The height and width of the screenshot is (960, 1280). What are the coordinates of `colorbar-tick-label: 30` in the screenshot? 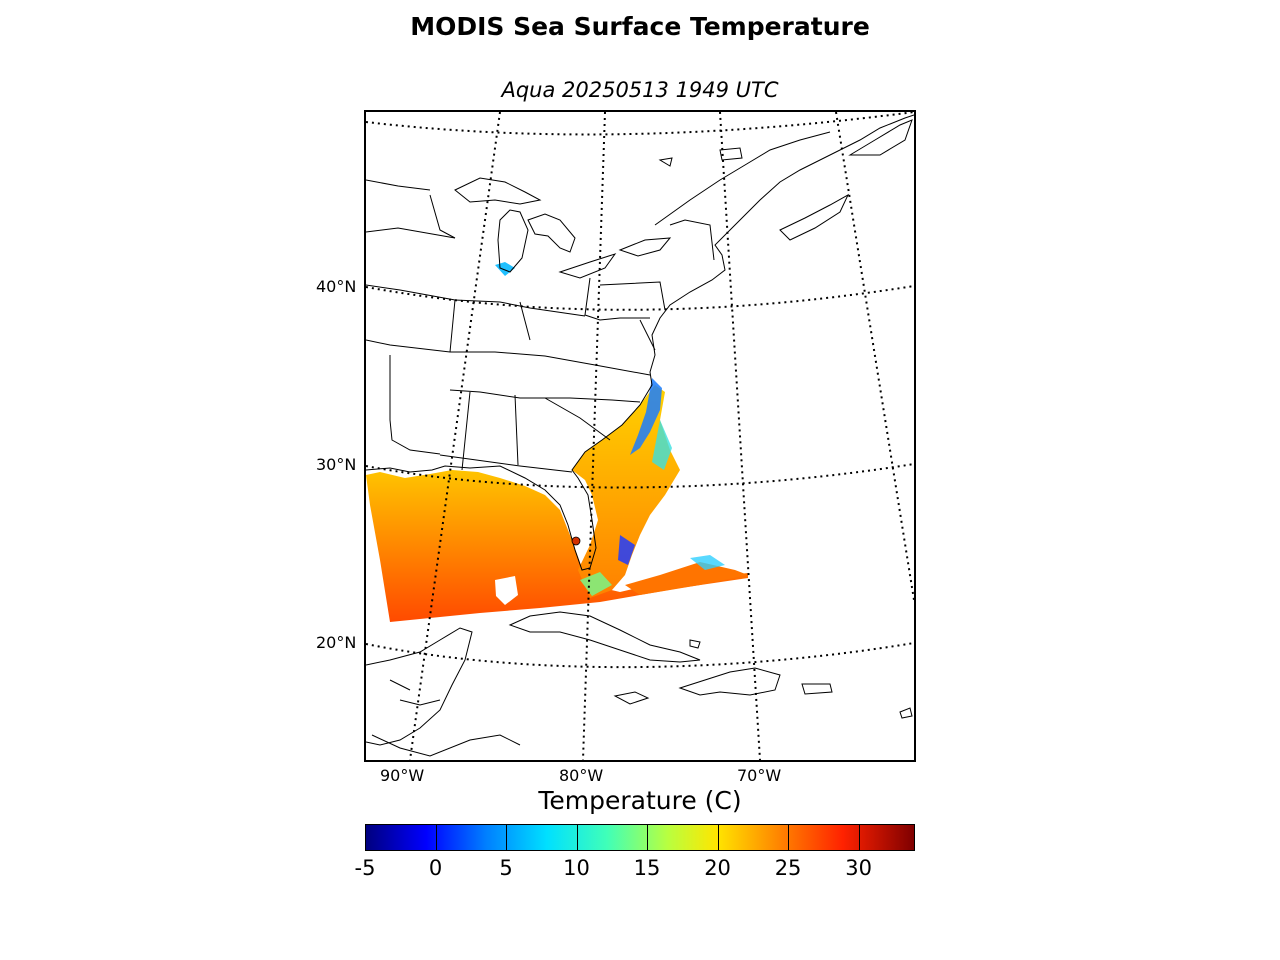 It's located at (858, 868).